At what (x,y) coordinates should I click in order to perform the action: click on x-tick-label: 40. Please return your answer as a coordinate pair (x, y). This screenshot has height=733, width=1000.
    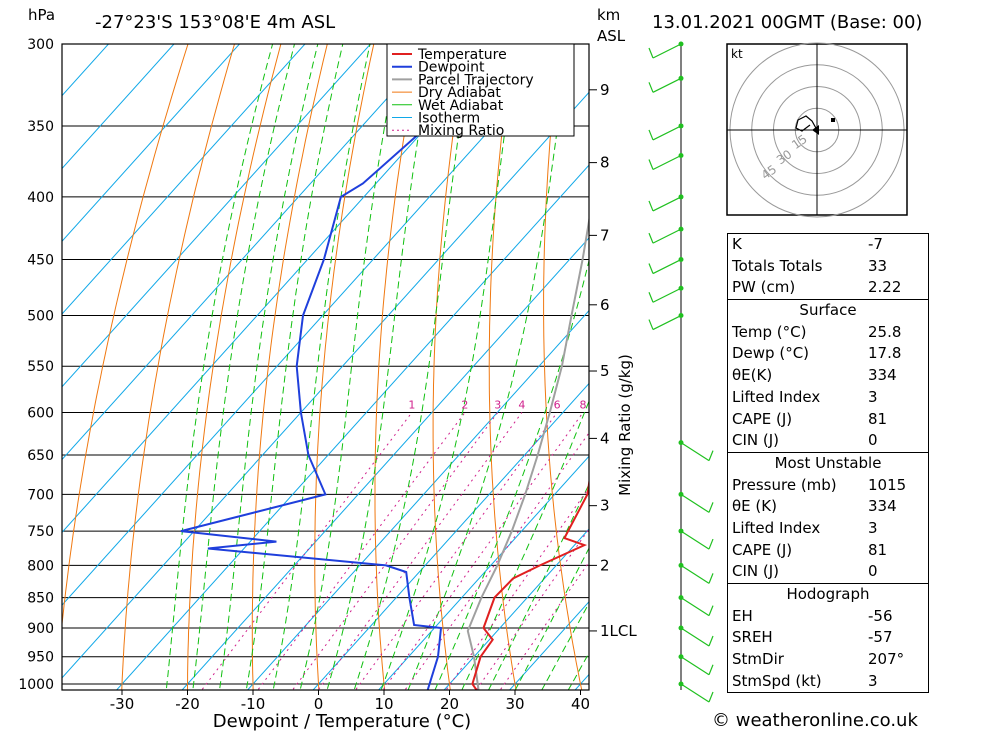
    Looking at the image, I should click on (580, 704).